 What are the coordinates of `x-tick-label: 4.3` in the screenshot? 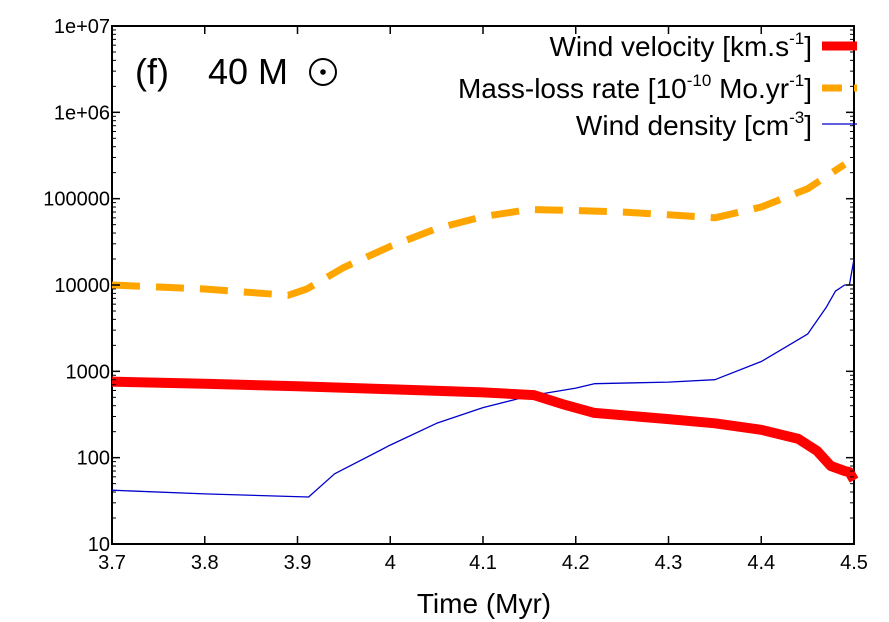 It's located at (669, 563).